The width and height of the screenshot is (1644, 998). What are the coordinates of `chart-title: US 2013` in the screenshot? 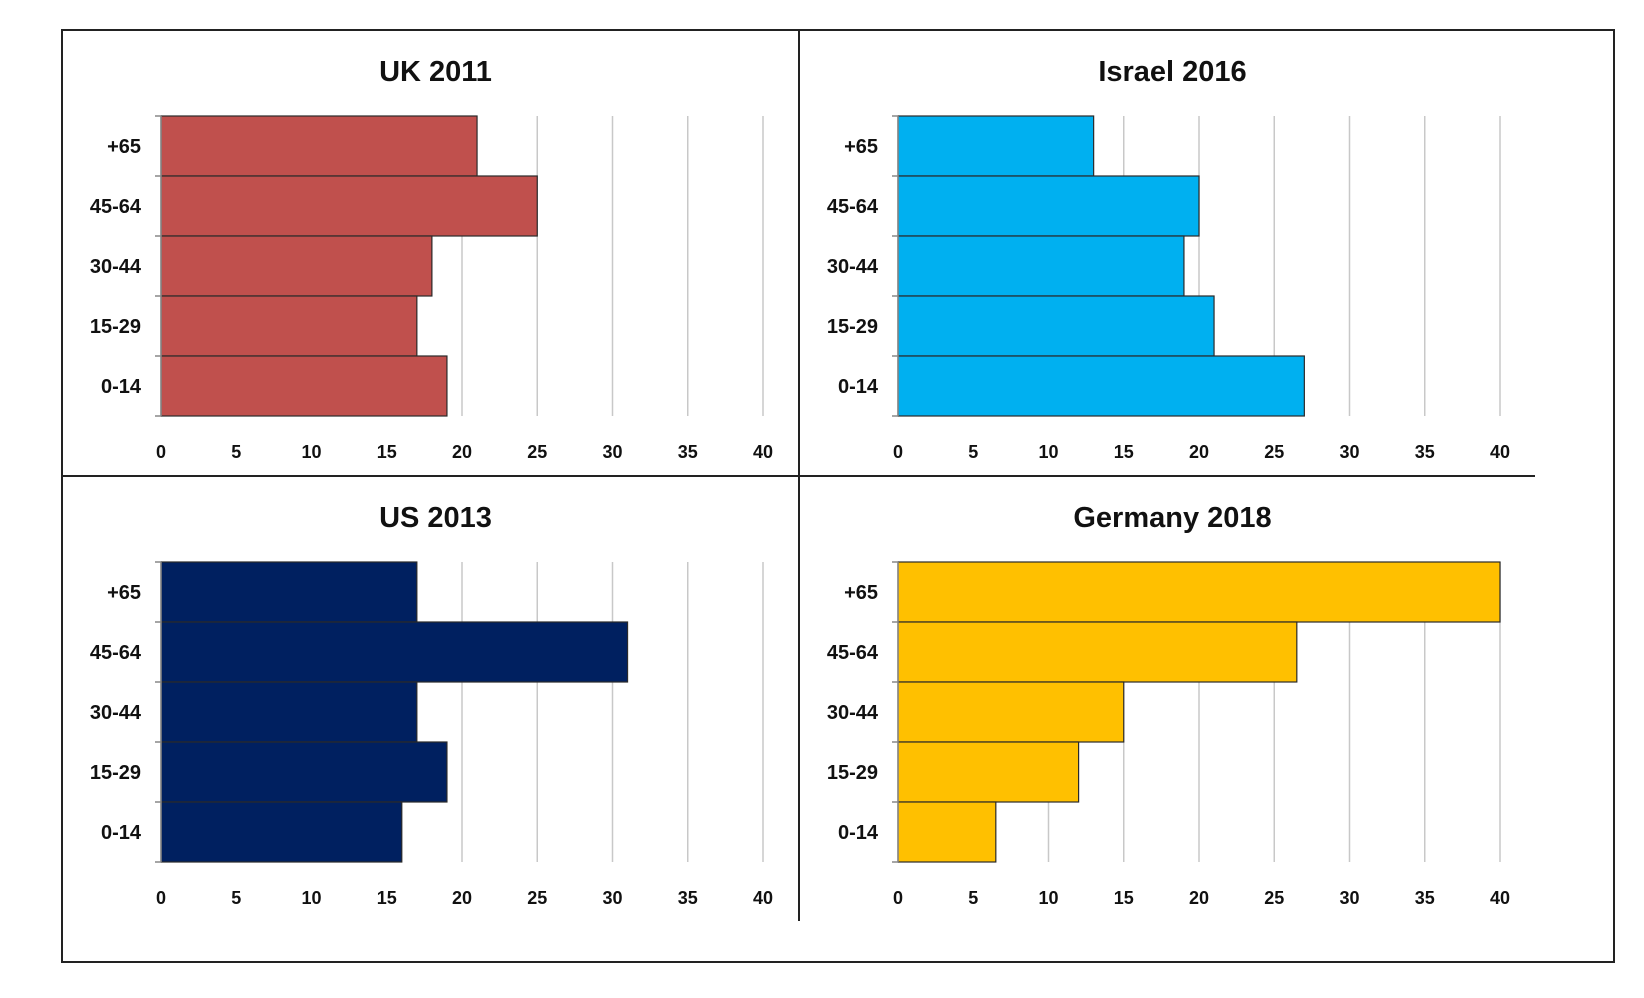 It's located at (435, 518).